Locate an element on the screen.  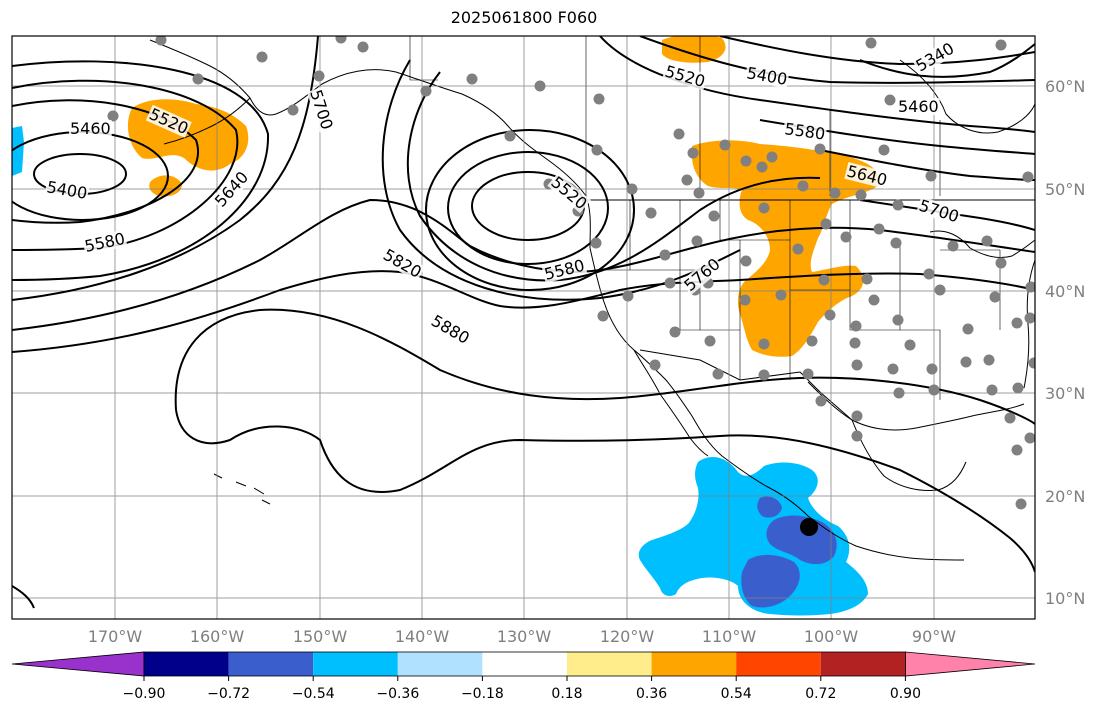
lon-label: 110°W is located at coordinates (729, 636).